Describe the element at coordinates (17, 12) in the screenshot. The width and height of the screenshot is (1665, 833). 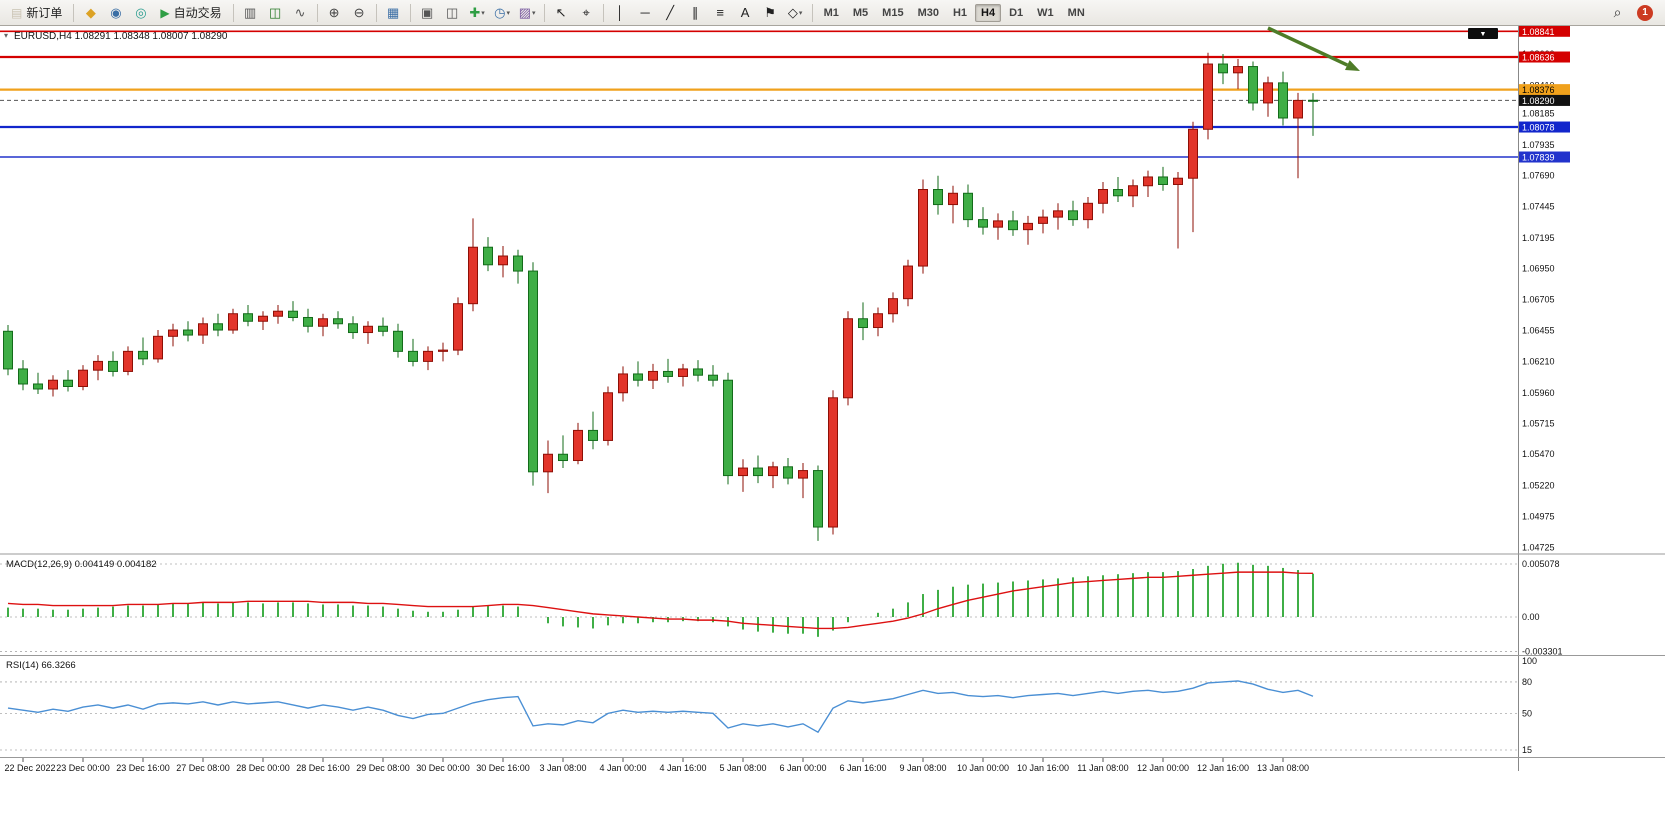
I see `new-order-icon: ▤` at that location.